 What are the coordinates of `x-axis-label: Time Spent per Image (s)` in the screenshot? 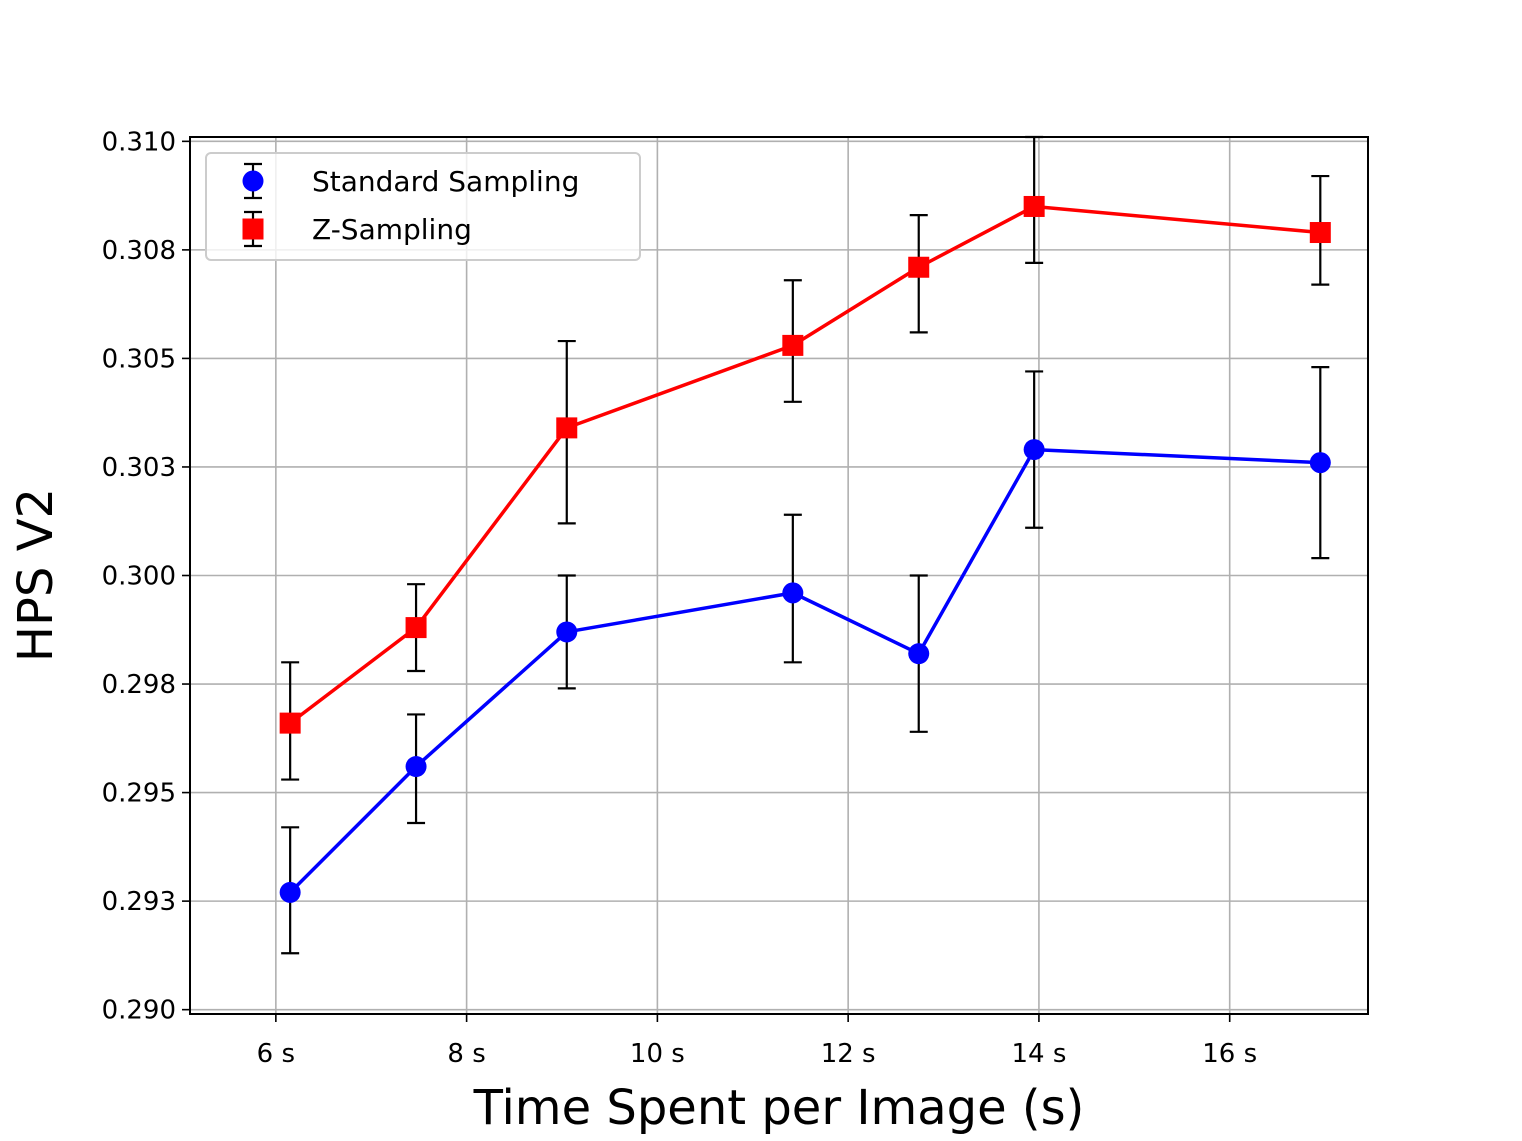 It's located at (779, 1108).